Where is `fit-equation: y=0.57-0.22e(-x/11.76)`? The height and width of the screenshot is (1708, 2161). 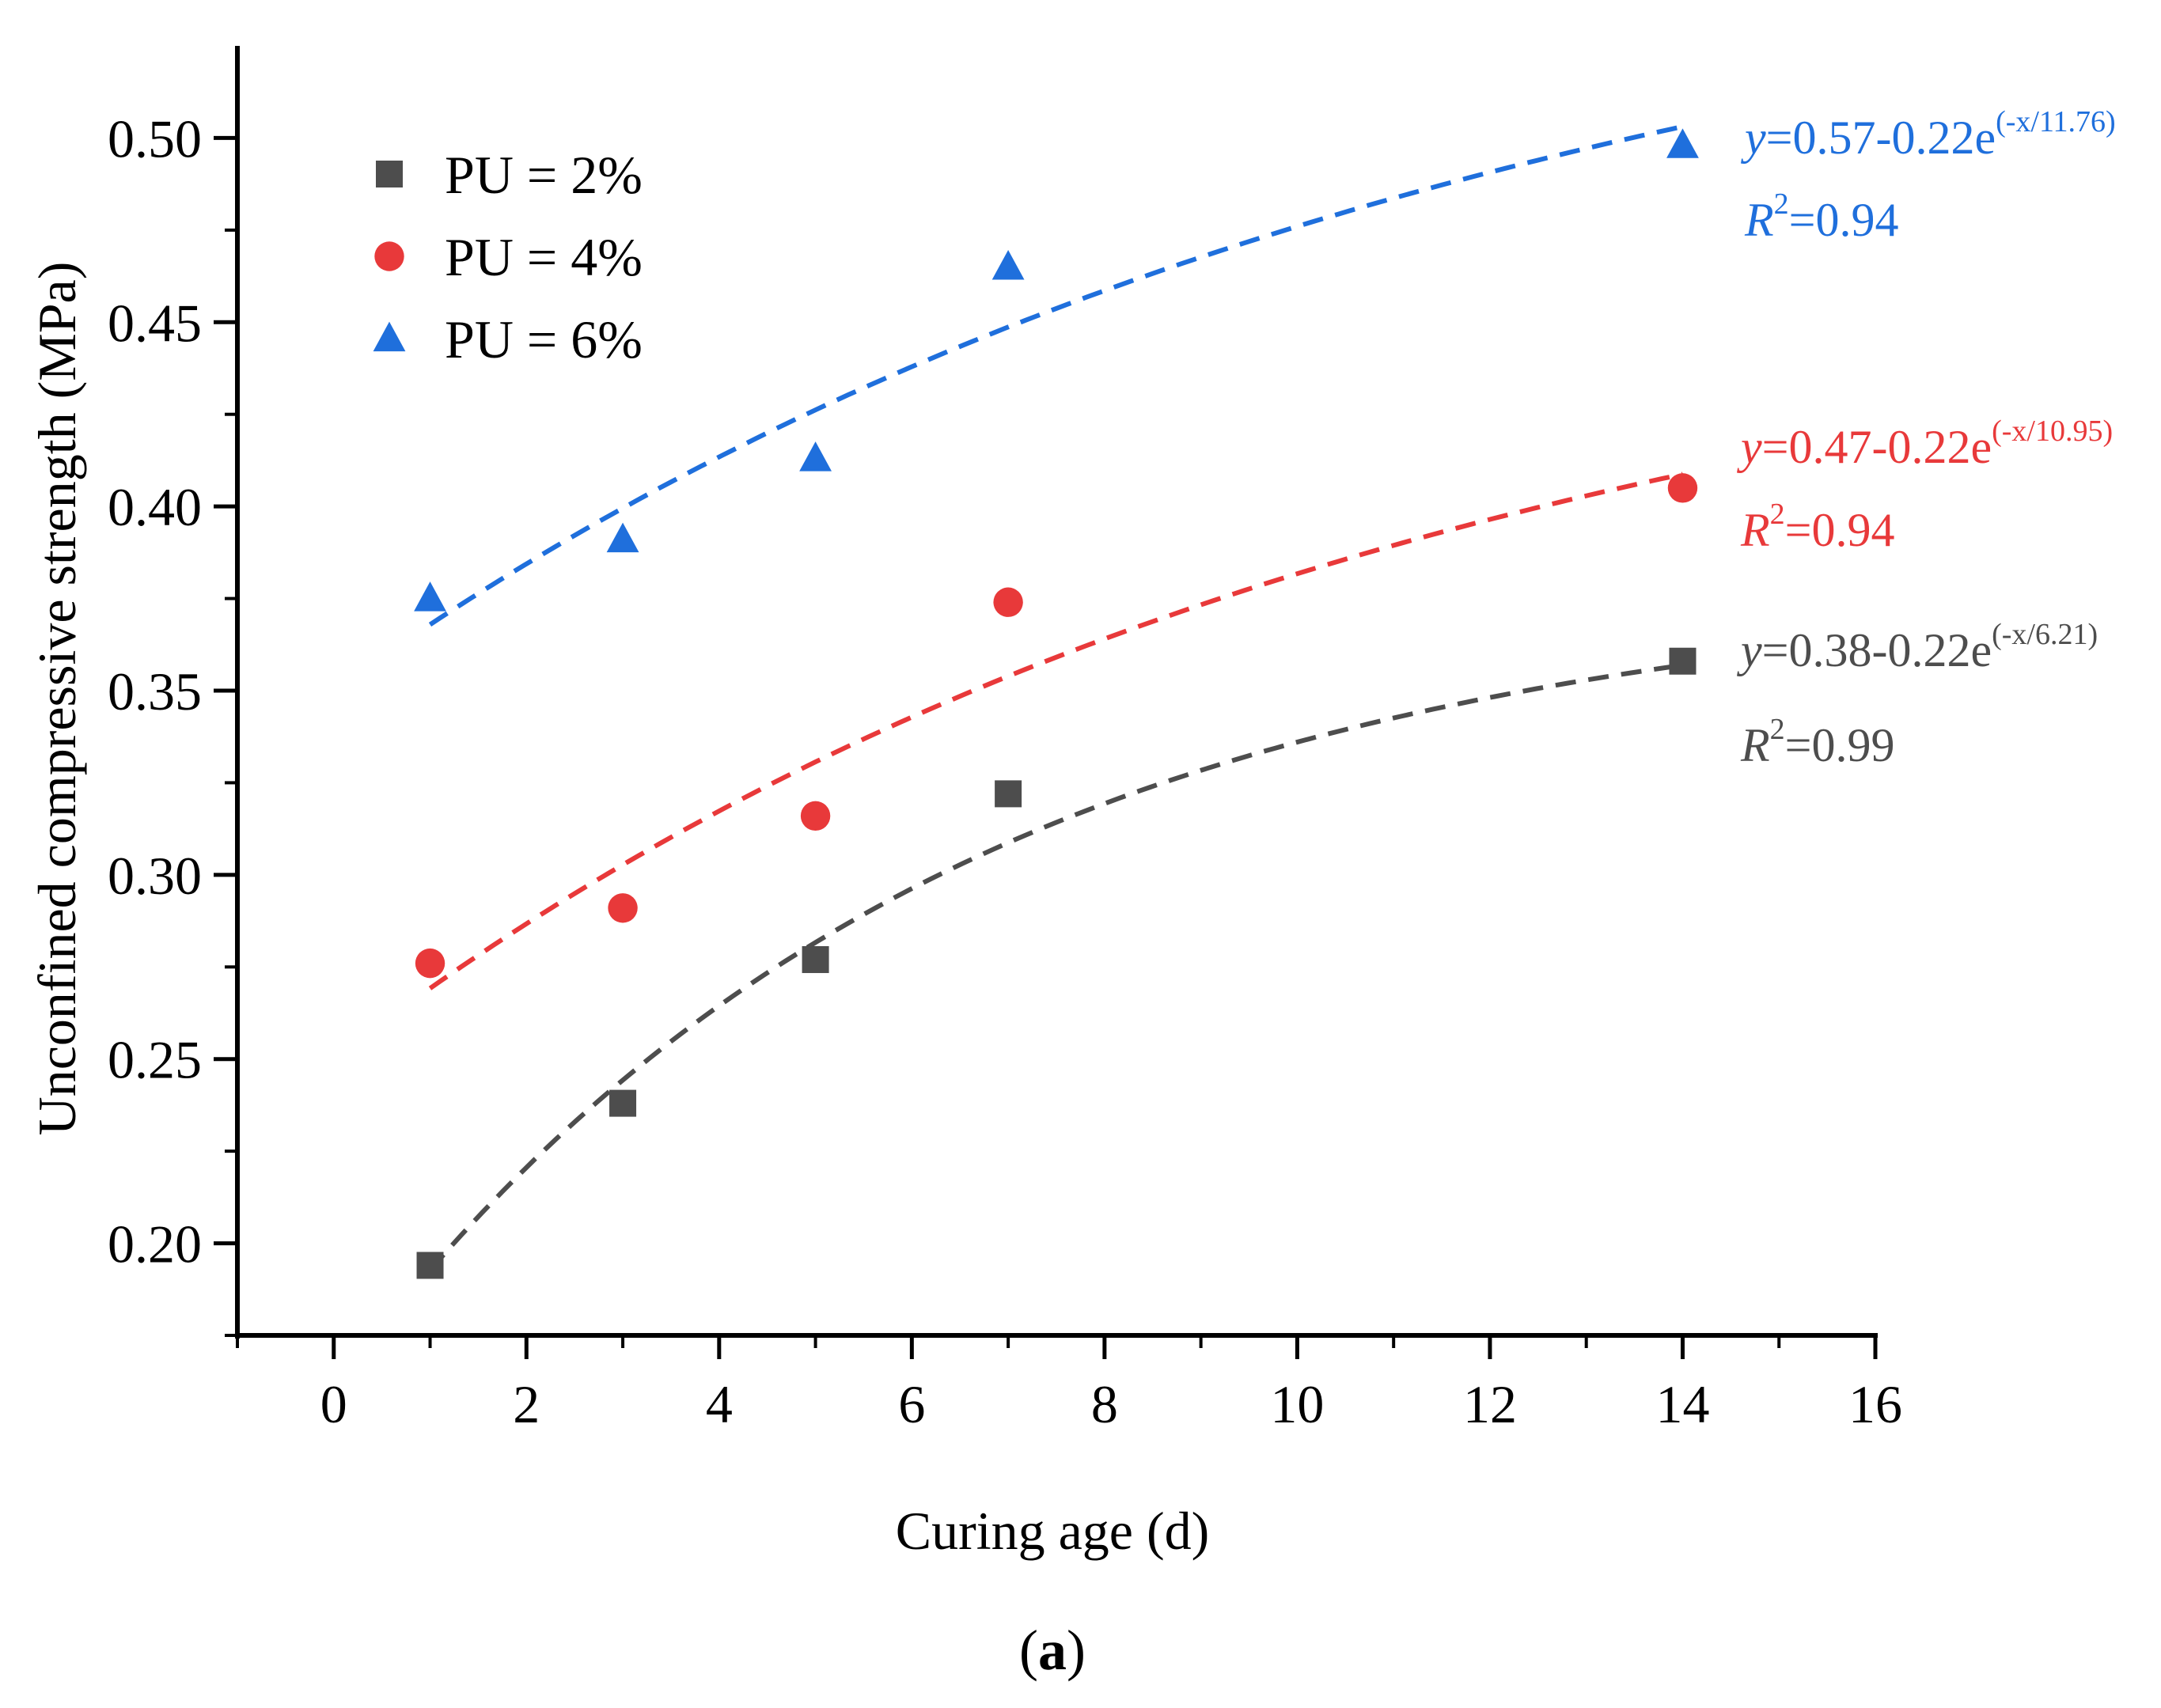 fit-equation: y=0.57-0.22e(-x/11.76) is located at coordinates (1928, 135).